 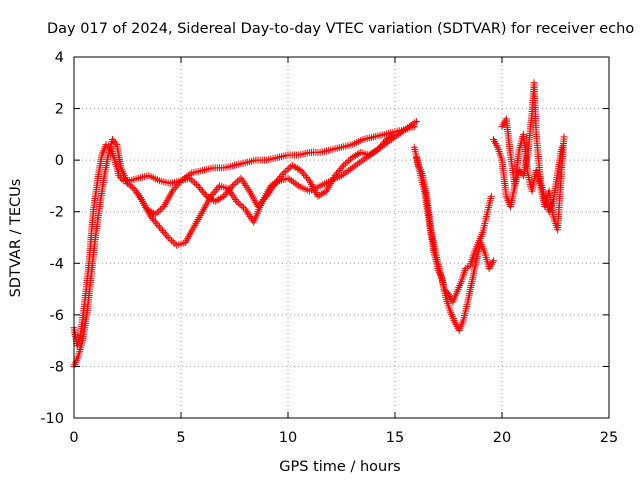 I want to click on series-track-c, so click(x=266, y=174).